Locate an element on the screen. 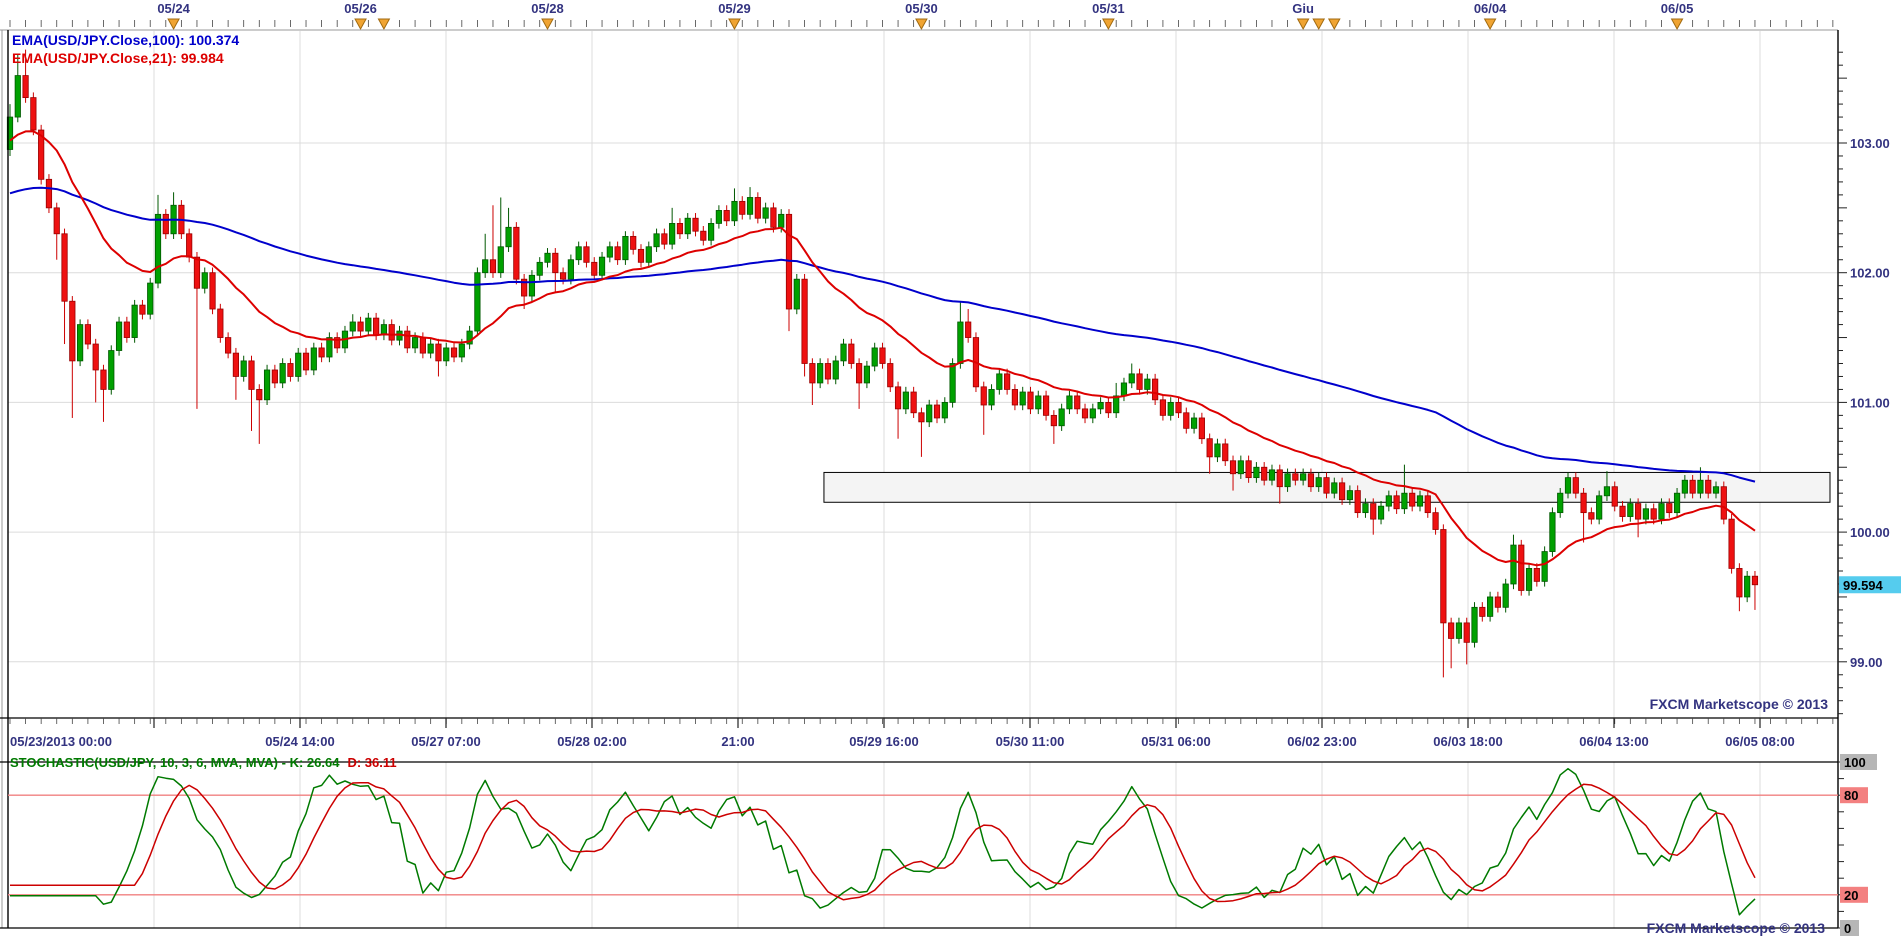 The image size is (1903, 940). price-axis-label: 99.00 is located at coordinates (1866, 662).